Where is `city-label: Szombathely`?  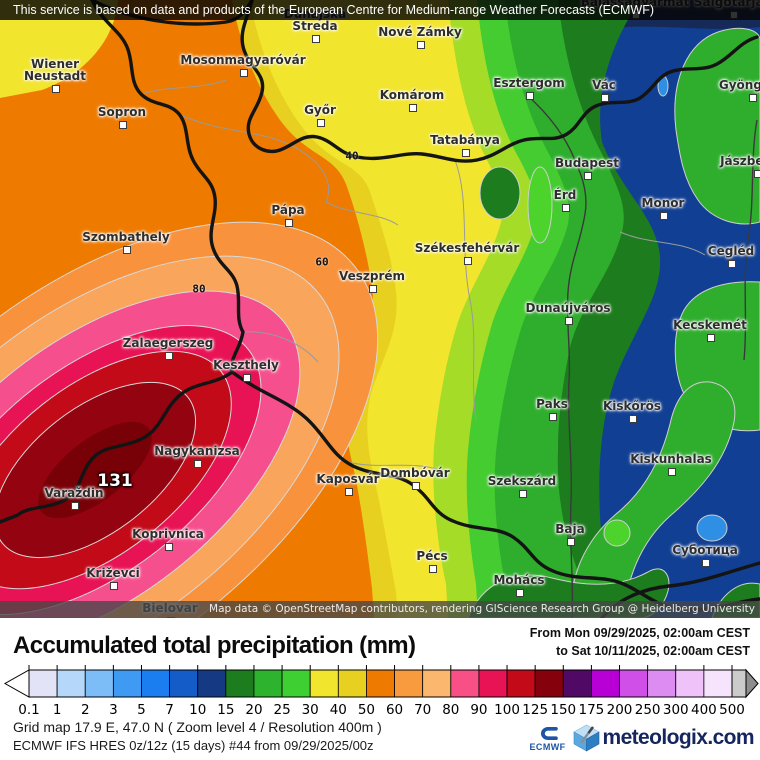
city-label: Szombathely is located at coordinates (126, 237).